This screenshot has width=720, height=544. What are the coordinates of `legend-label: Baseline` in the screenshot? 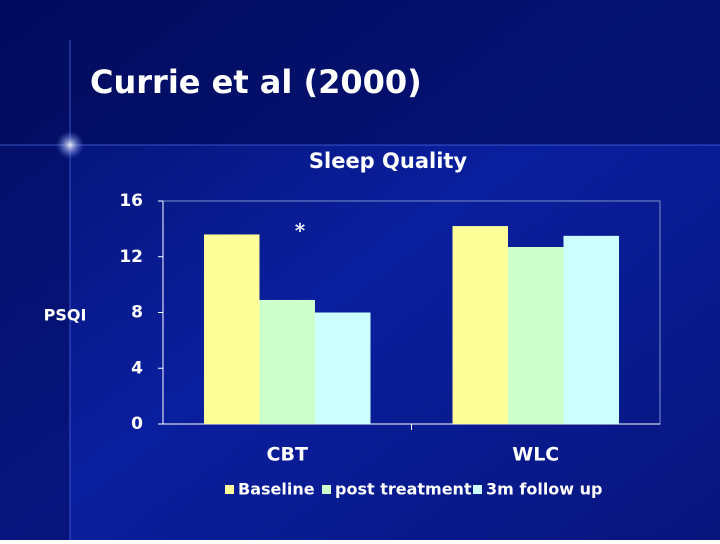 It's located at (276, 489).